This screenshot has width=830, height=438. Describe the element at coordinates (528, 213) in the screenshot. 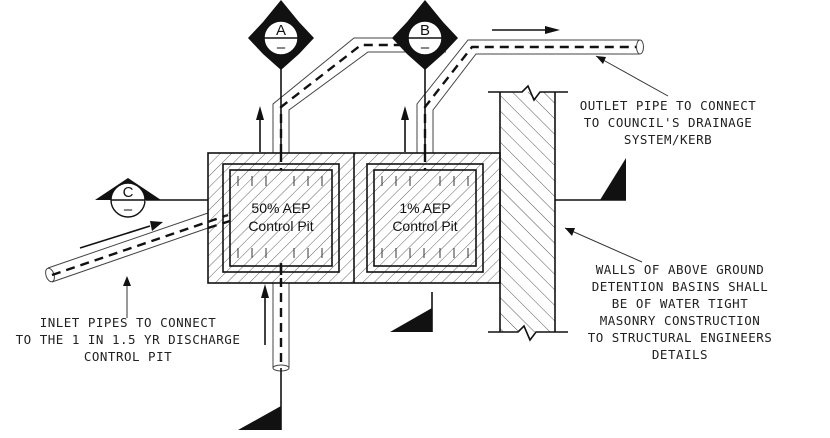

I see `masonry-wall` at that location.